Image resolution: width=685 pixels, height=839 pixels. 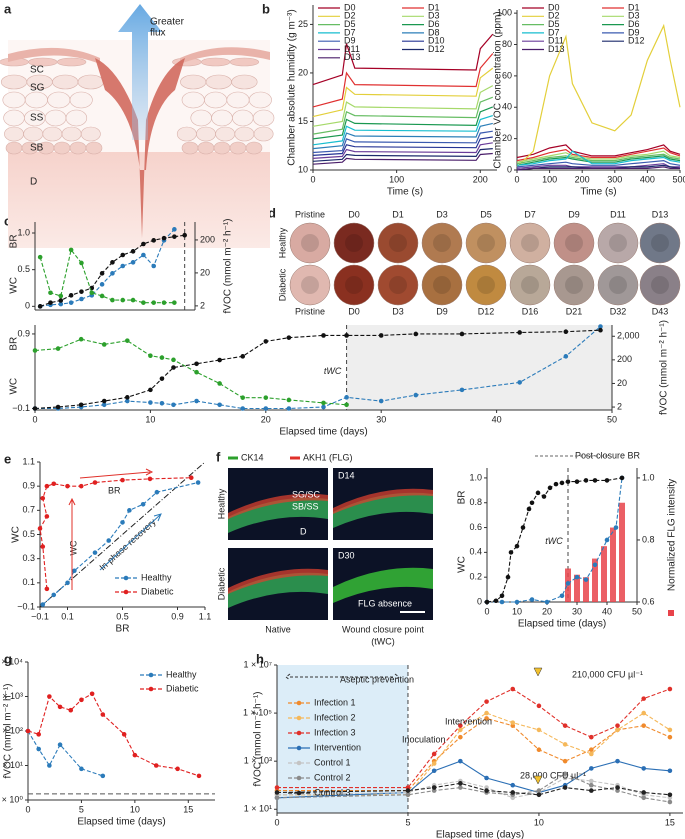 What do you see at coordinates (498, 89) in the screenshot?
I see `y-axis-label: Chamber VOC concentration (ppm)` at bounding box center [498, 89].